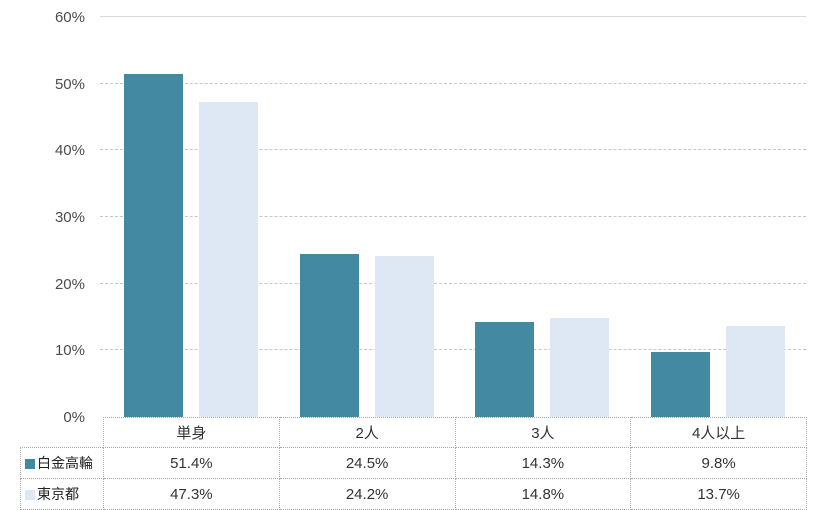  What do you see at coordinates (681, 384) in the screenshot?
I see `bar-白金高輪-4人以上` at bounding box center [681, 384].